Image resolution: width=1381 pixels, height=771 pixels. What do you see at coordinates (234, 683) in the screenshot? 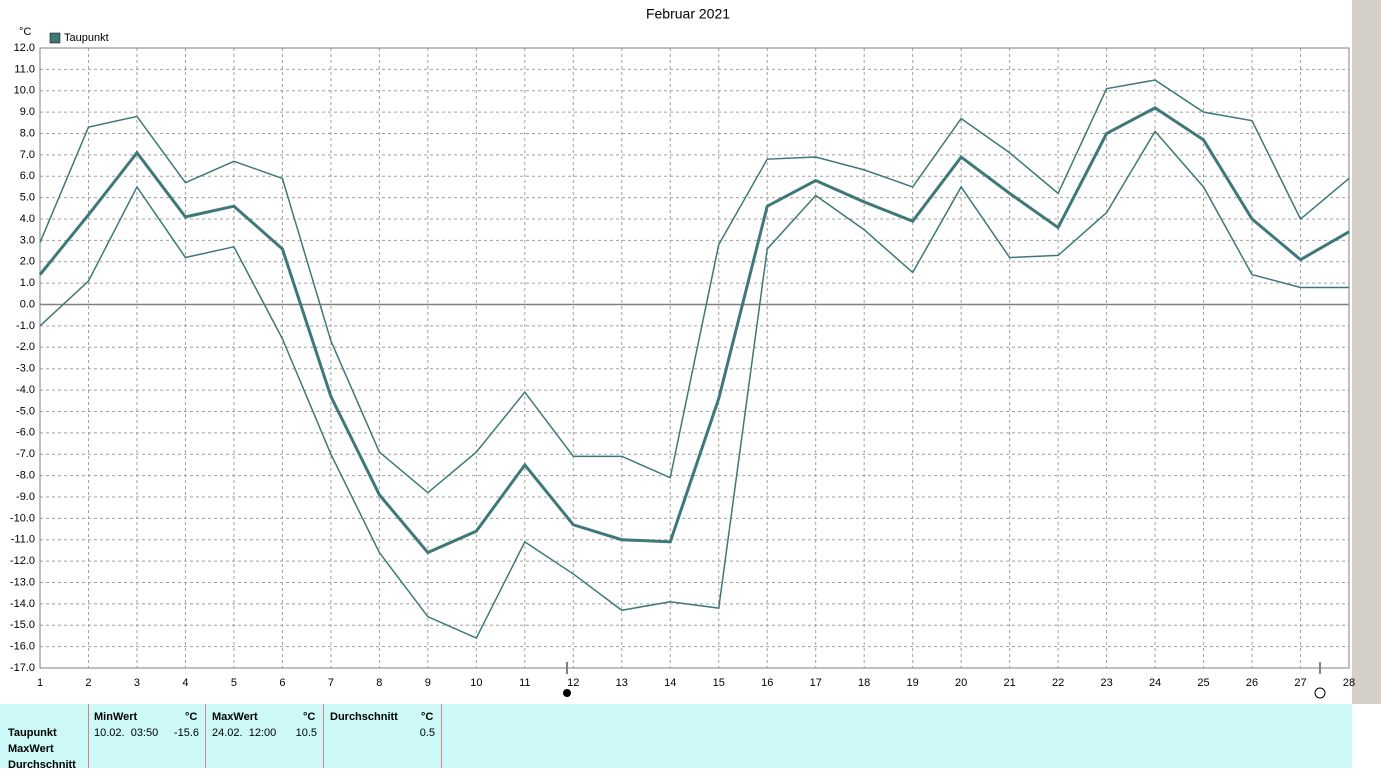
I see `x-tick-label: 5` at bounding box center [234, 683].